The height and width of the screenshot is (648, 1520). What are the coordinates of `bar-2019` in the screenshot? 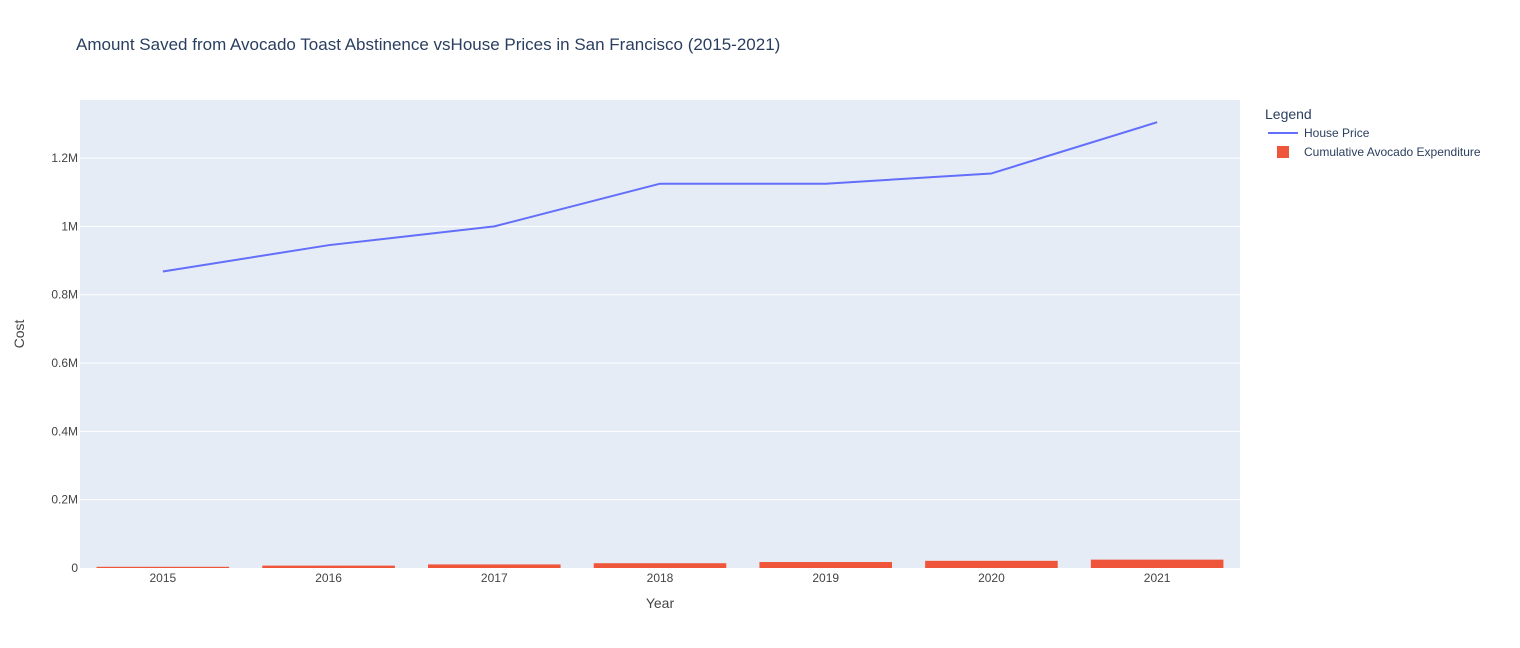 It's located at (825, 565).